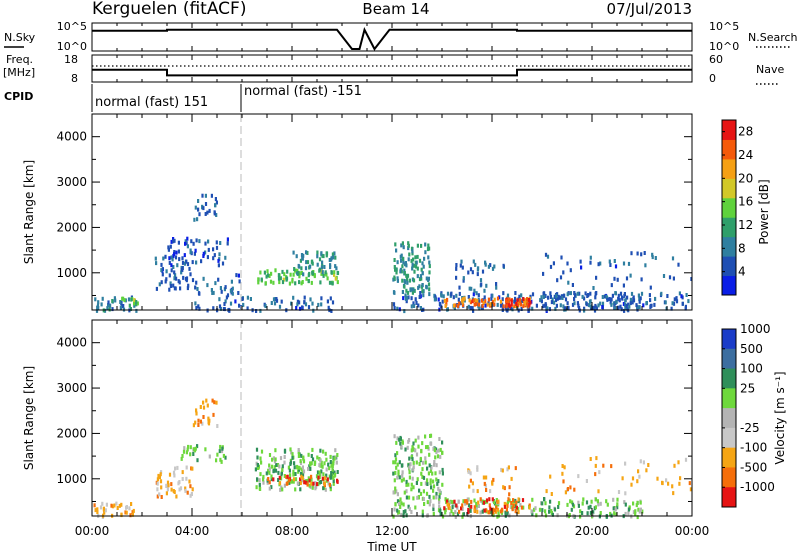 The height and width of the screenshot is (554, 800). I want to click on velocity-ylabel: Slant Range [km], so click(29, 418).